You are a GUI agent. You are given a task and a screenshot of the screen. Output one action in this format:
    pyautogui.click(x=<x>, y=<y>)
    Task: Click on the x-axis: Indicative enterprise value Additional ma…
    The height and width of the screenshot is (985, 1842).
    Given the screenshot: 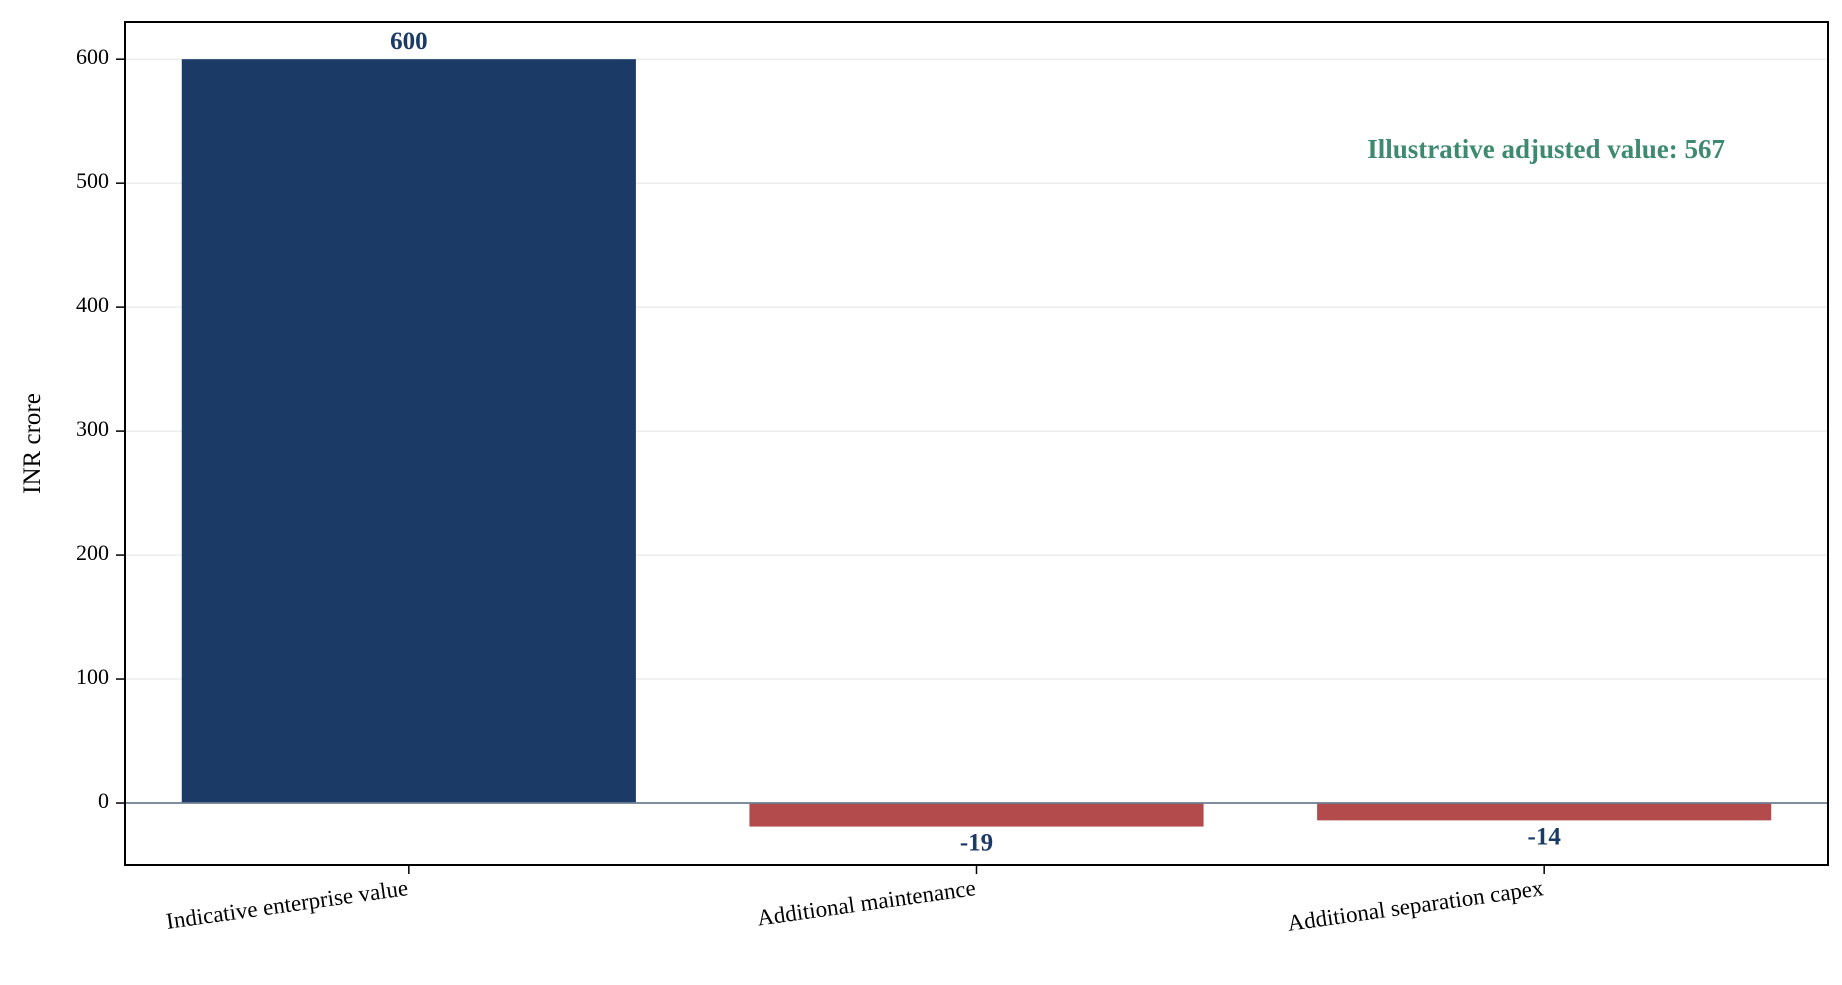 What is the action you would take?
    pyautogui.click(x=854, y=900)
    